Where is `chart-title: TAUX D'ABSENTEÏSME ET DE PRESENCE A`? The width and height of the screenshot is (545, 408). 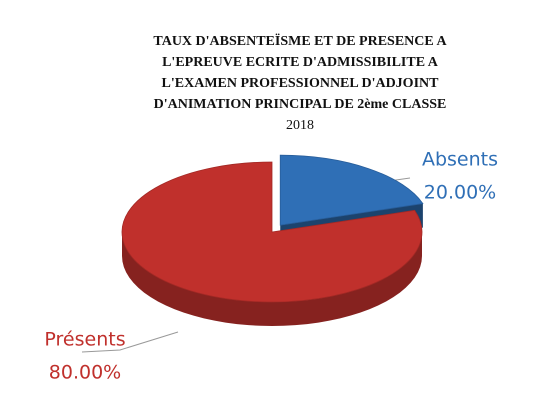 chart-title: TAUX D'ABSENTEÏSME ET DE PRESENCE A is located at coordinates (300, 41).